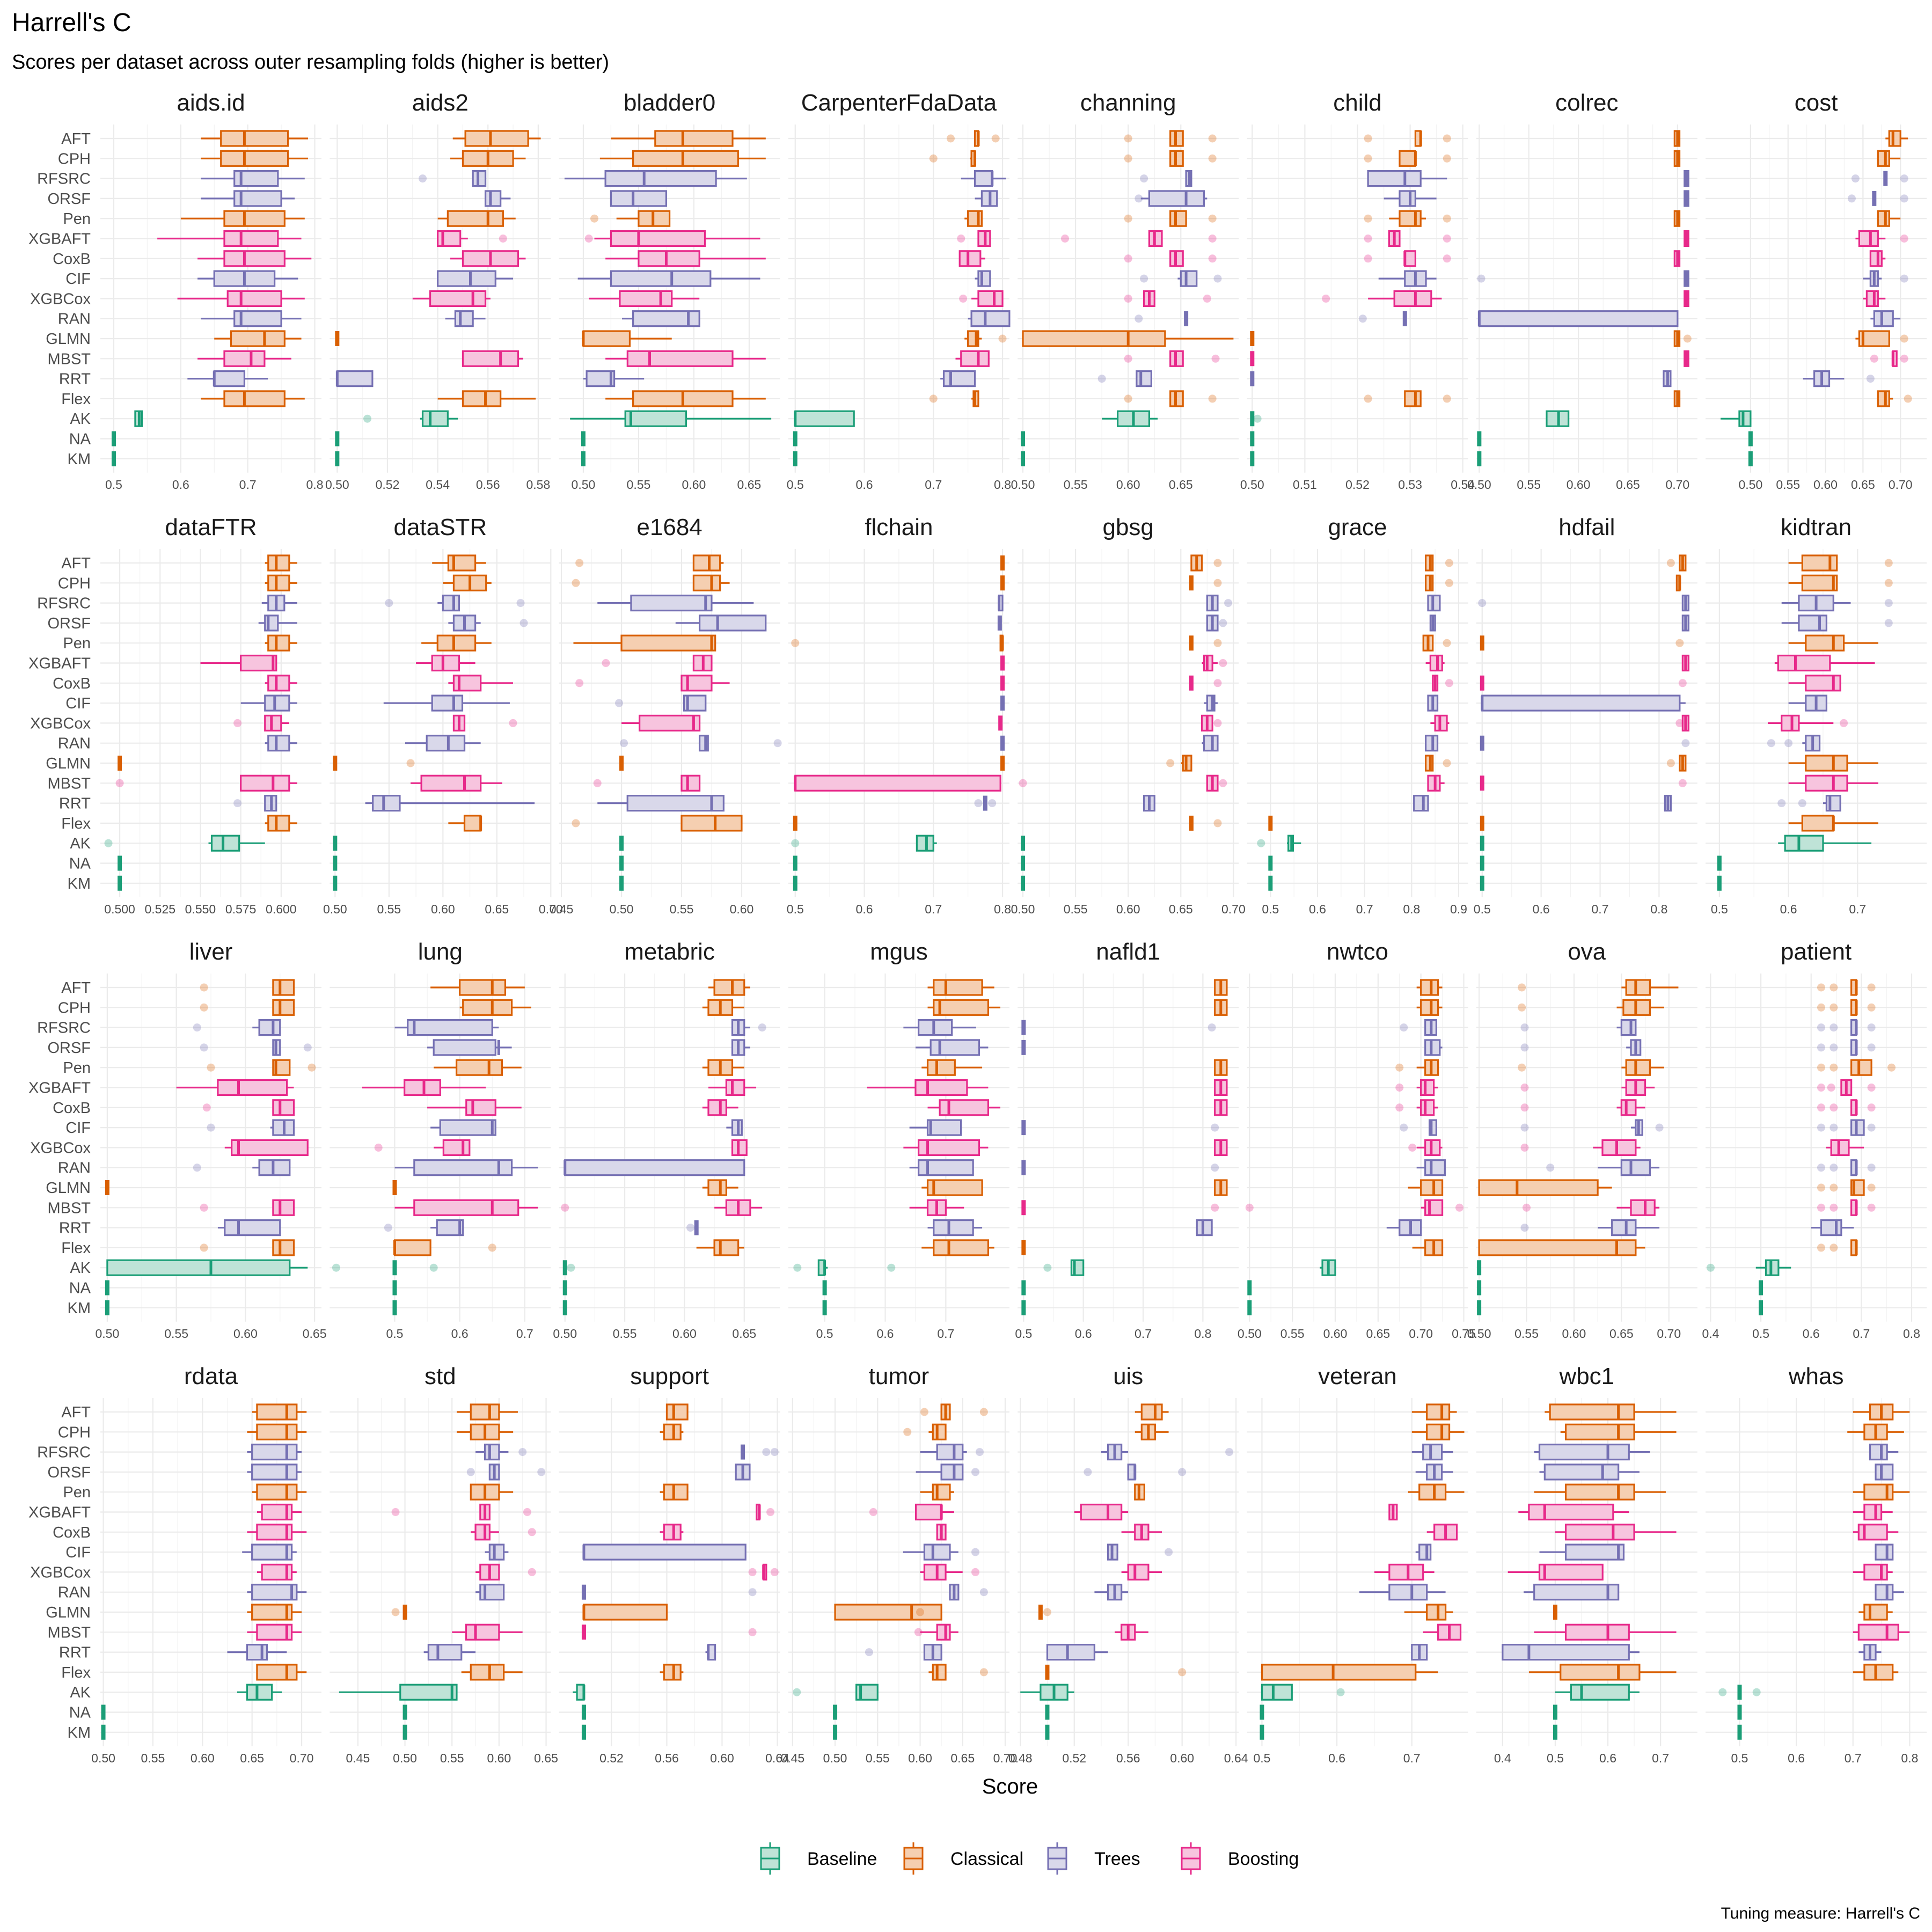 This screenshot has width=1932, height=1932. Describe the element at coordinates (1127, 1140) in the screenshot. I see `panel-nafld1: nafld1 0.5 0.6 0.7 0.8` at that location.